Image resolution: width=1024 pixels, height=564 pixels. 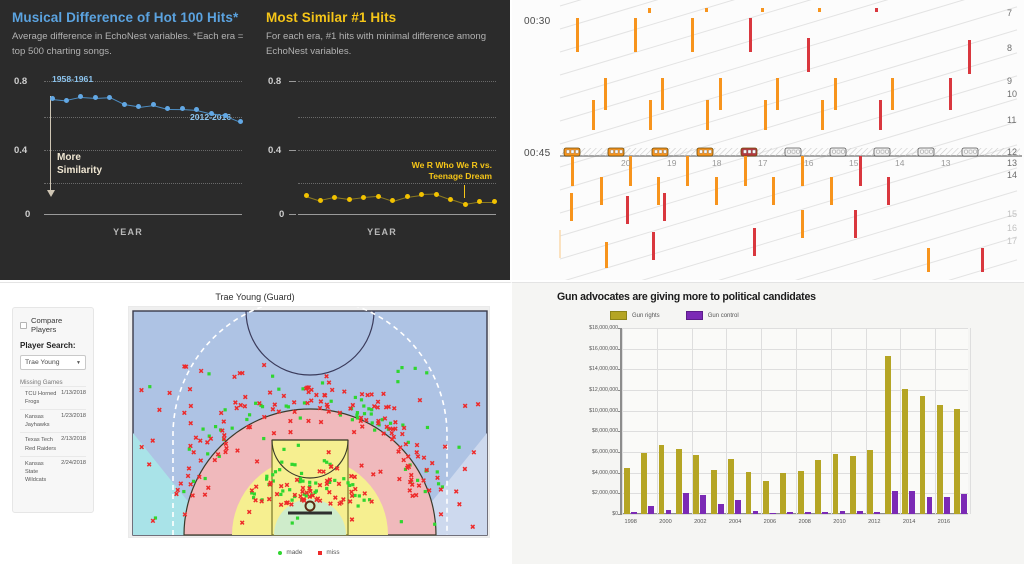 What do you see at coordinates (23, 325) in the screenshot?
I see `compare-players-checkbox` at bounding box center [23, 325].